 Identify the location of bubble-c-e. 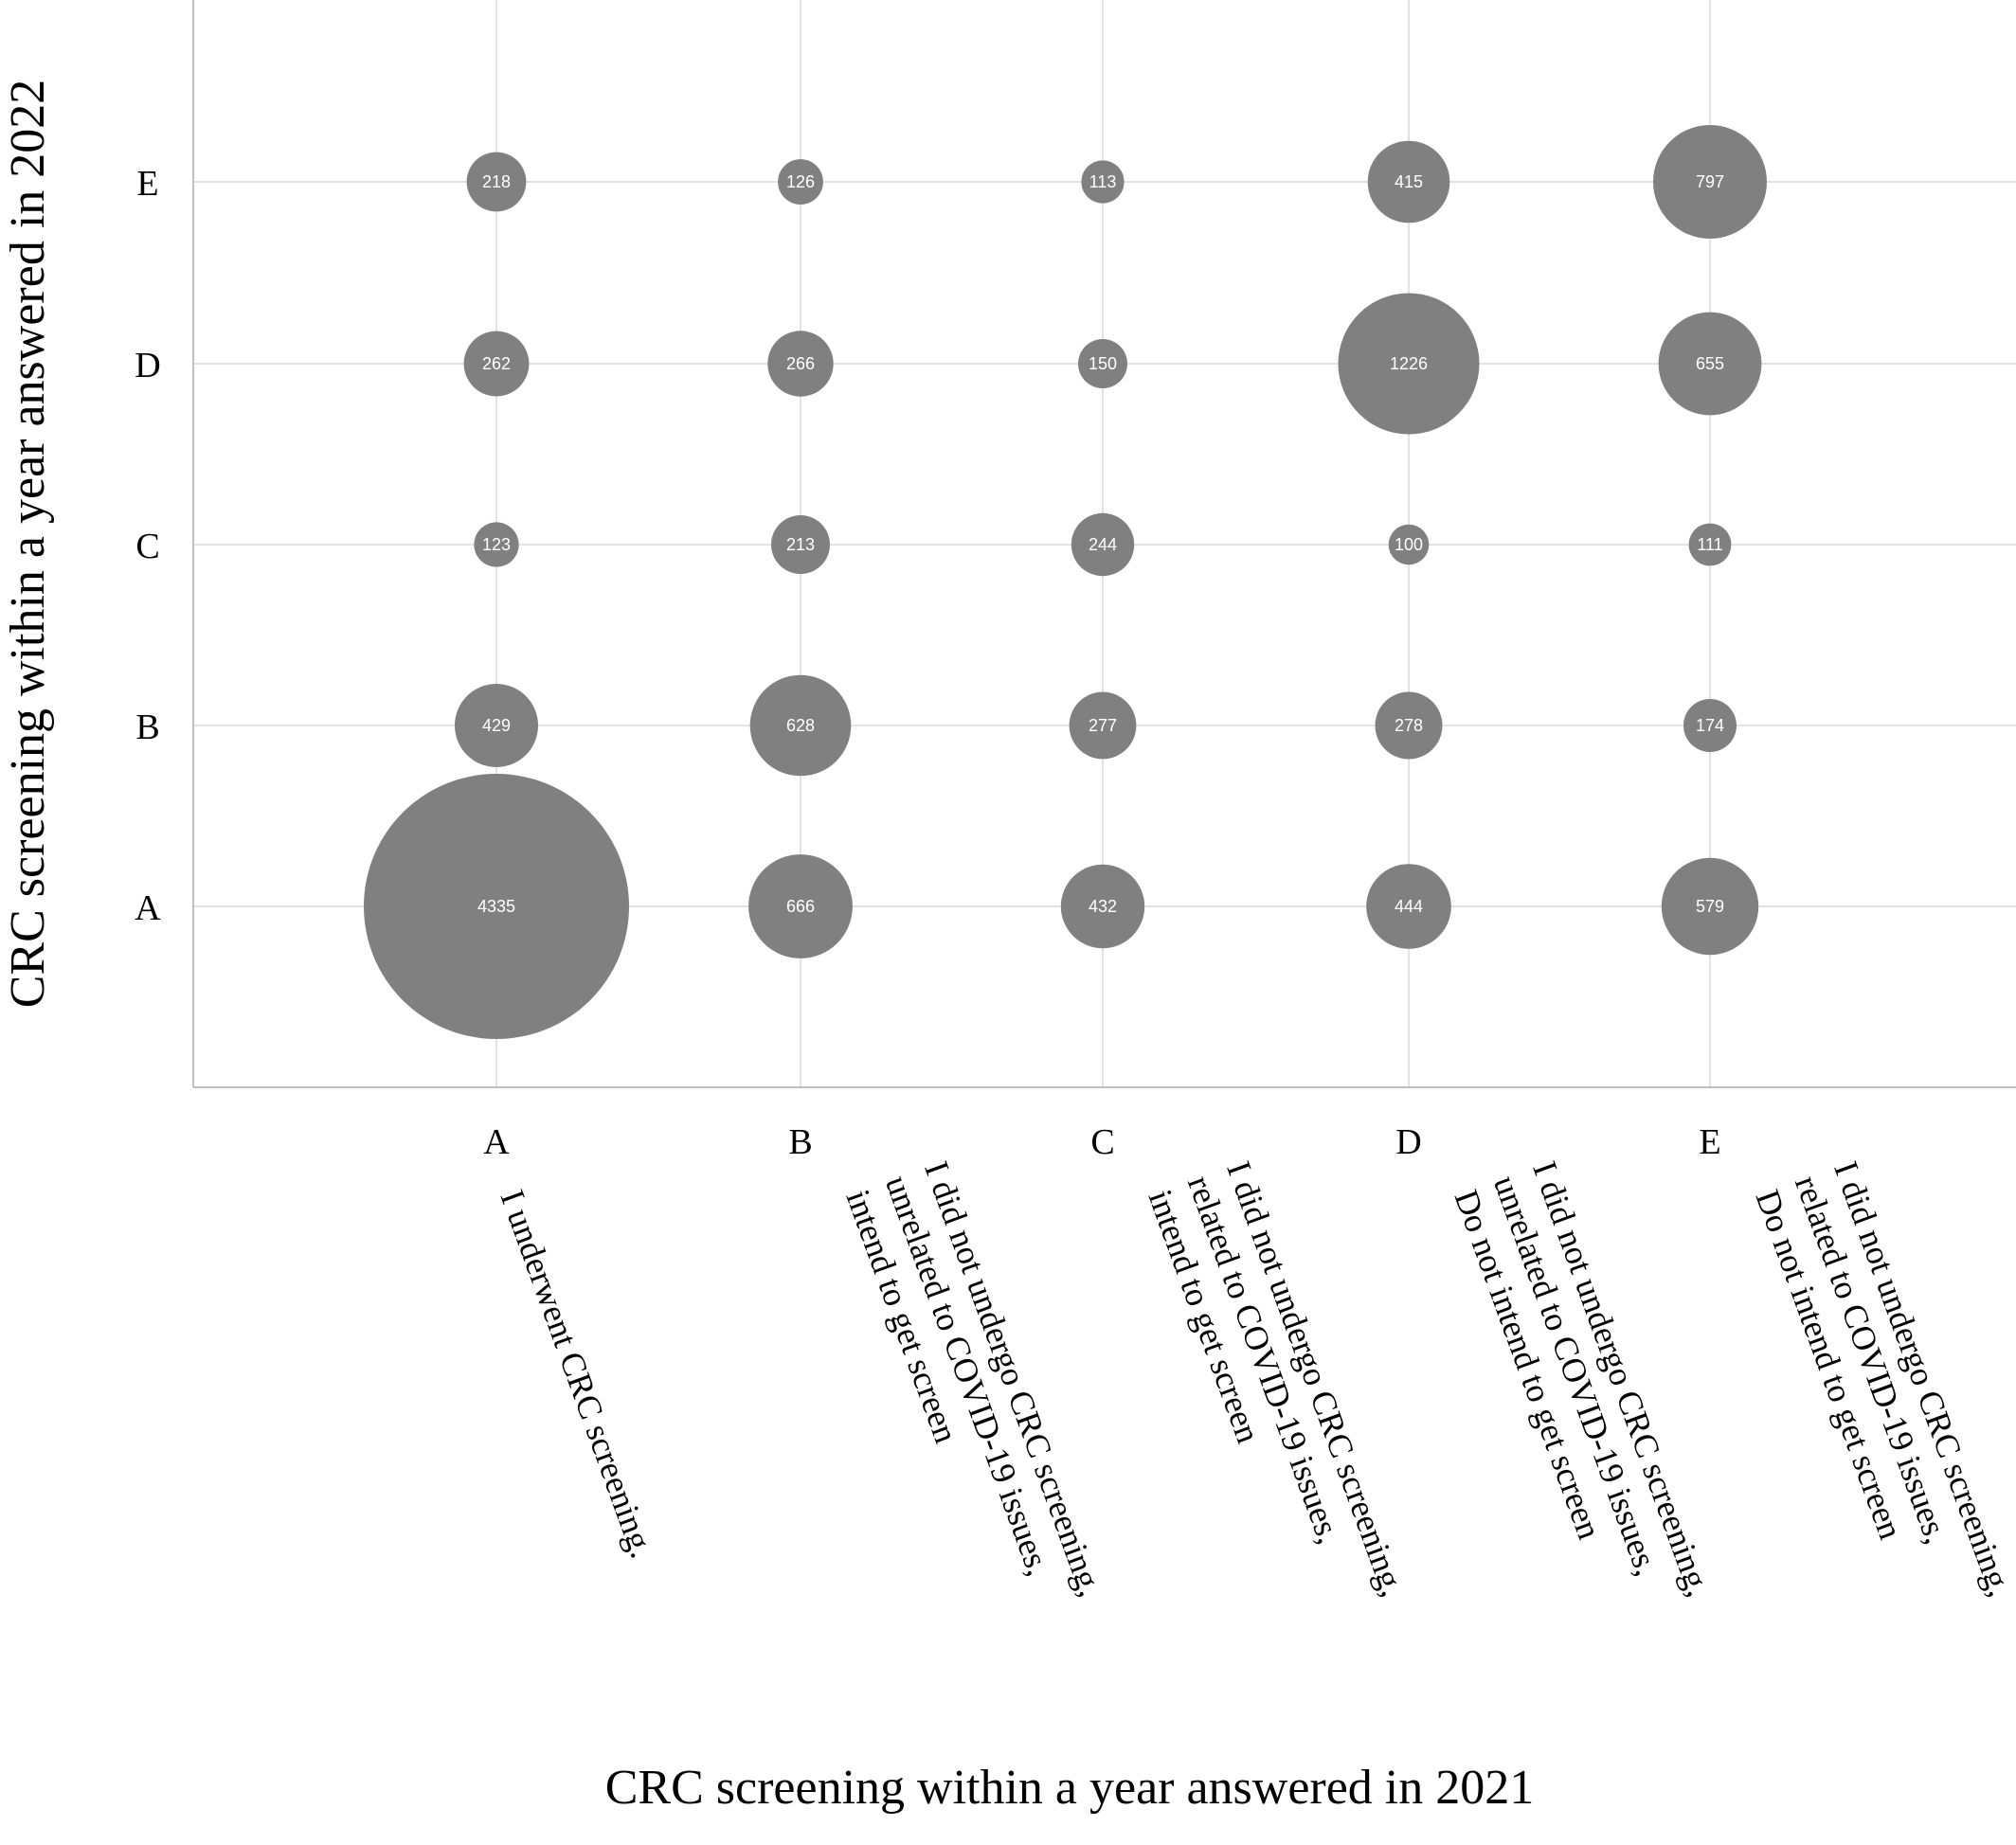
(1103, 182).